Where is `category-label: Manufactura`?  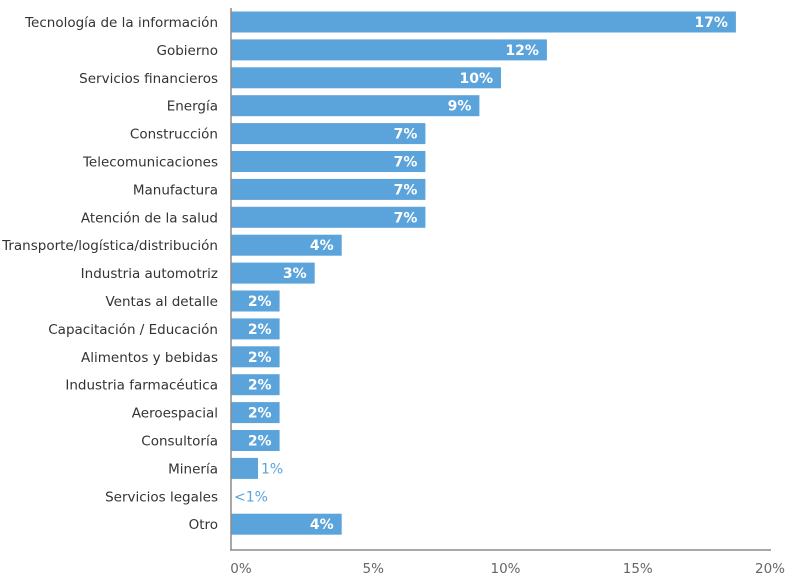
category-label: Manufactura is located at coordinates (175, 190).